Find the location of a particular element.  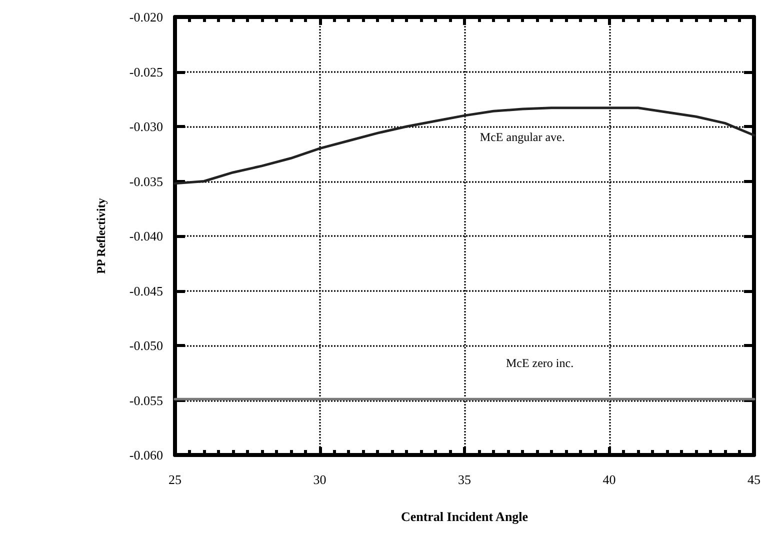

y-tick-label: -0.025 is located at coordinates (146, 72).